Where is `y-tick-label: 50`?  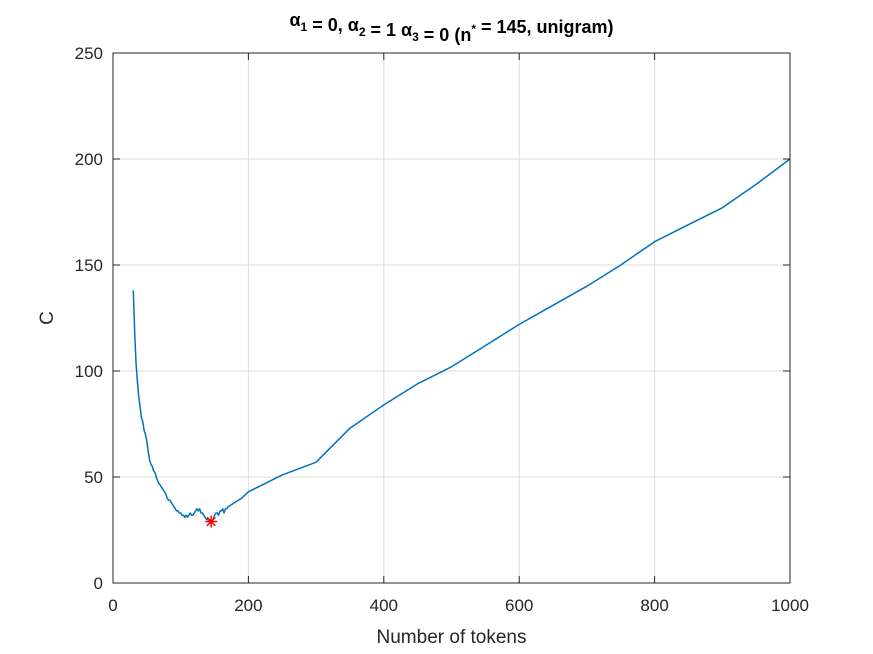 y-tick-label: 50 is located at coordinates (93, 477).